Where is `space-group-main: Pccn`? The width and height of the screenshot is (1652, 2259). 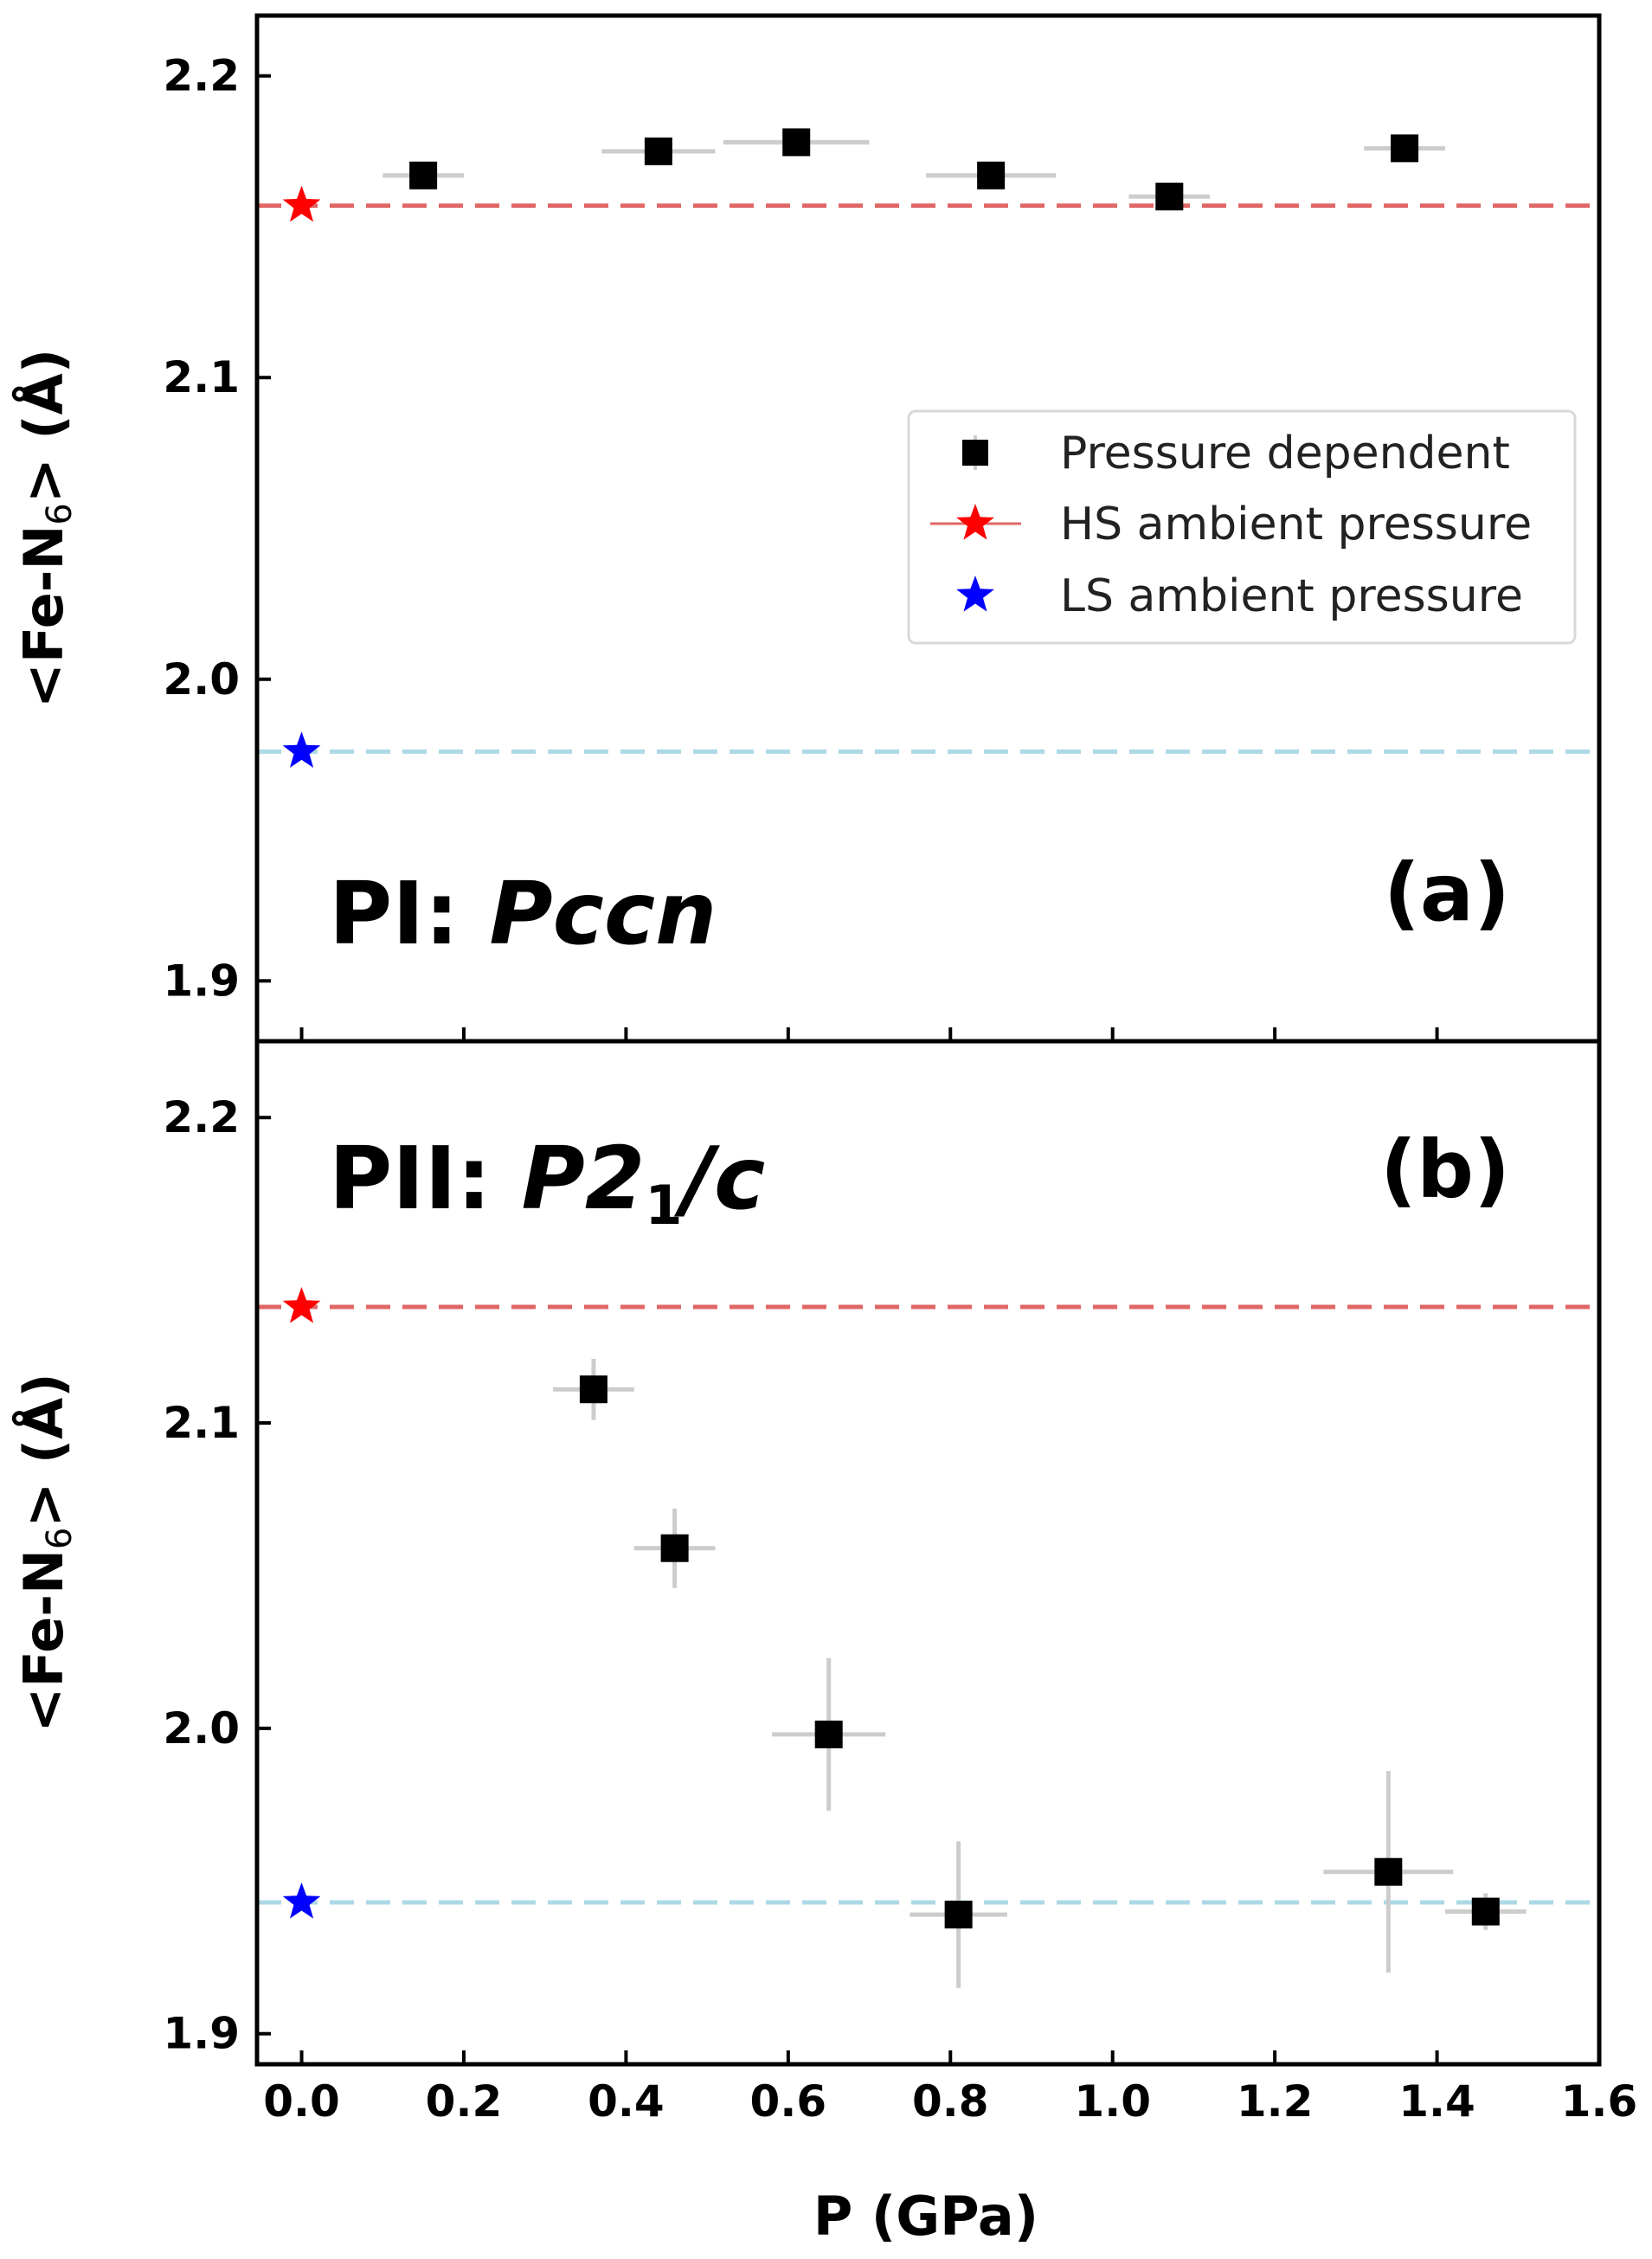
space-group-main: Pccn is located at coordinates (603, 913).